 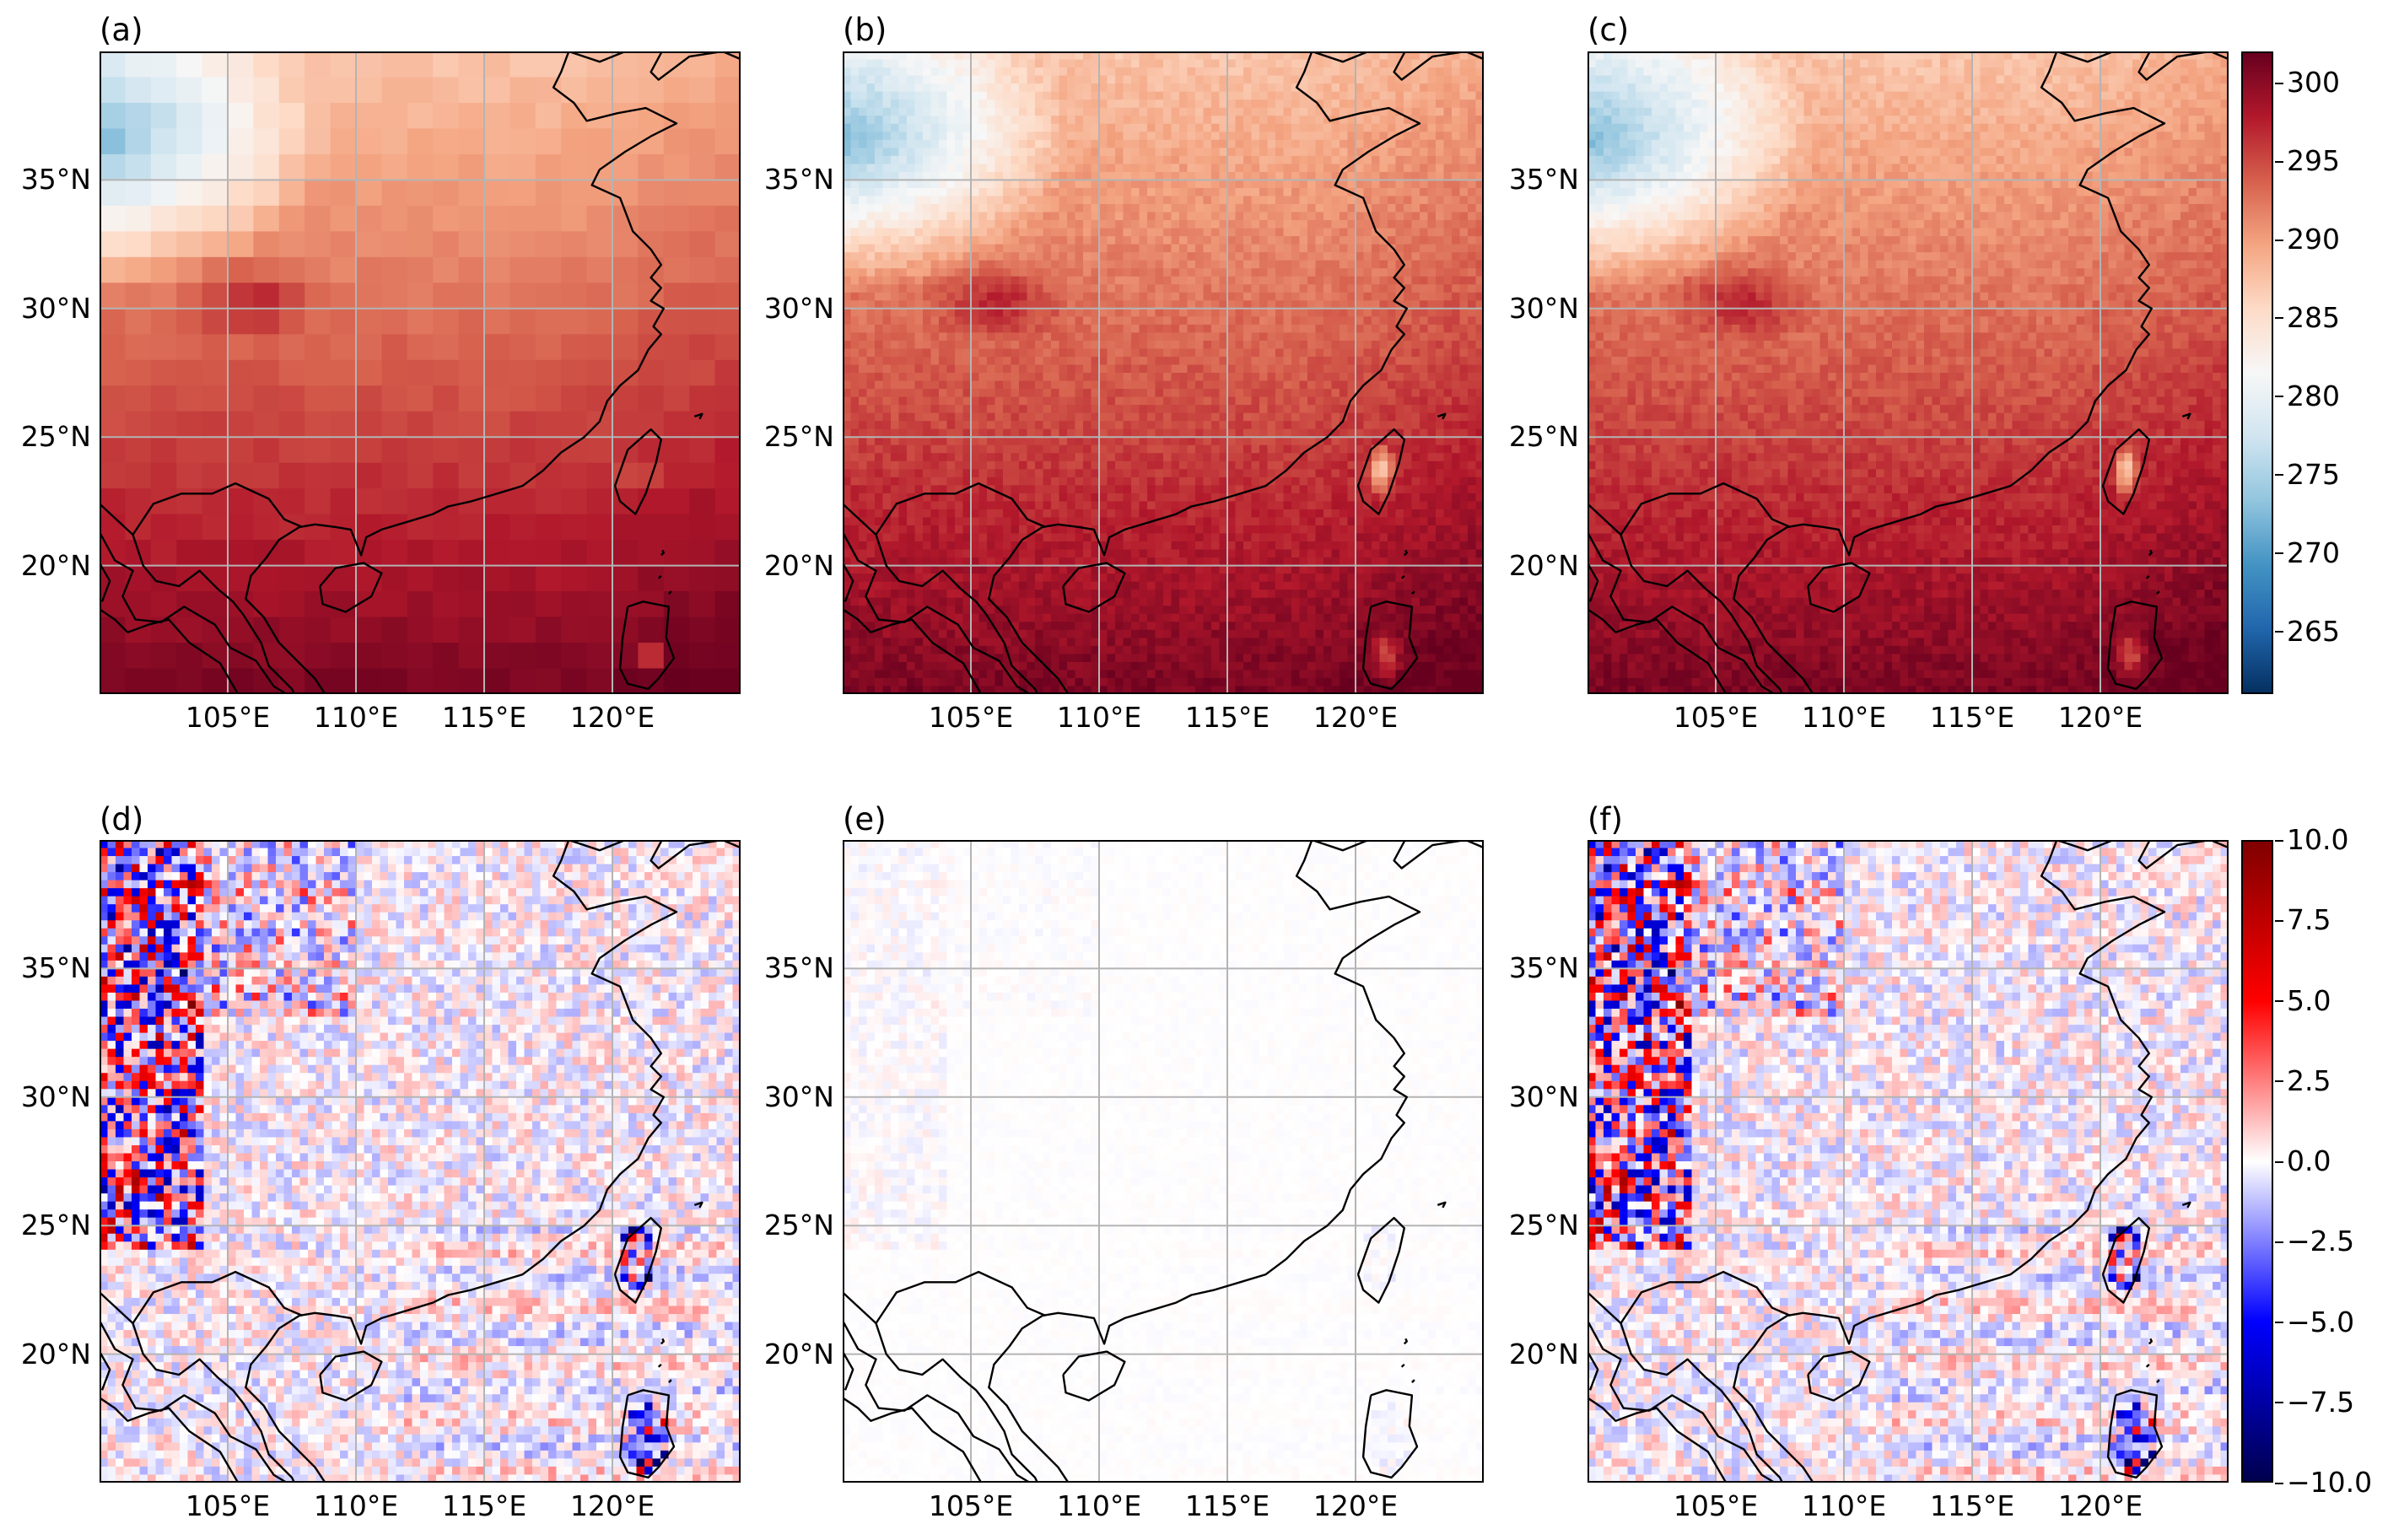 I want to click on map-canvas, so click(x=420, y=373).